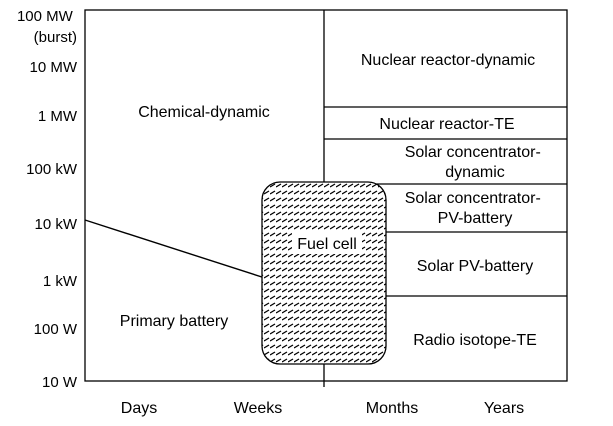 Image resolution: width=613 pixels, height=426 pixels. I want to click on y-tick-label-100kw: 100 kW, so click(52, 169).